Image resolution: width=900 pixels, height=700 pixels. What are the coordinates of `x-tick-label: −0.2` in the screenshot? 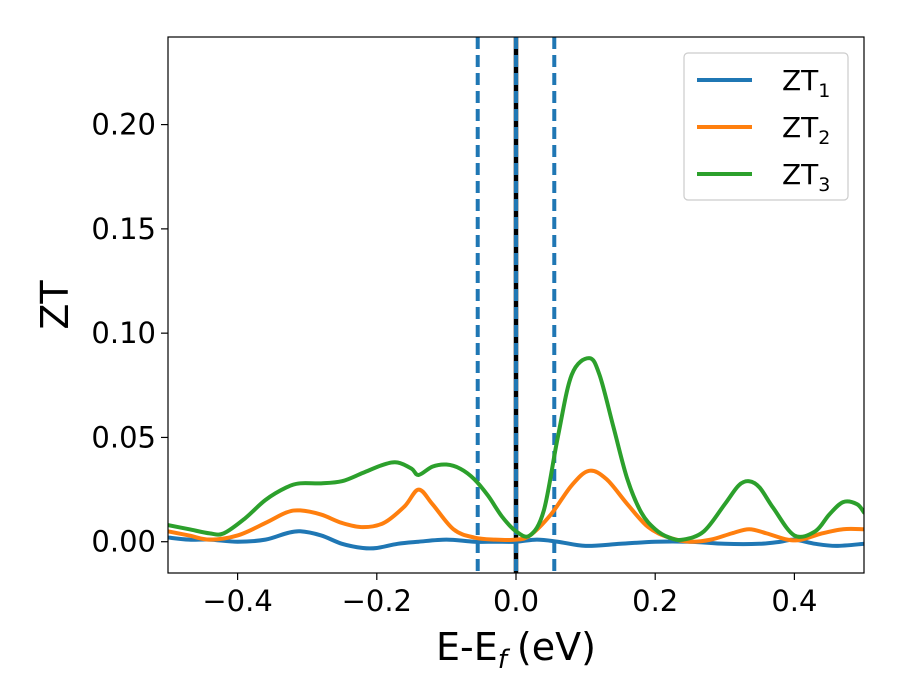 It's located at (377, 601).